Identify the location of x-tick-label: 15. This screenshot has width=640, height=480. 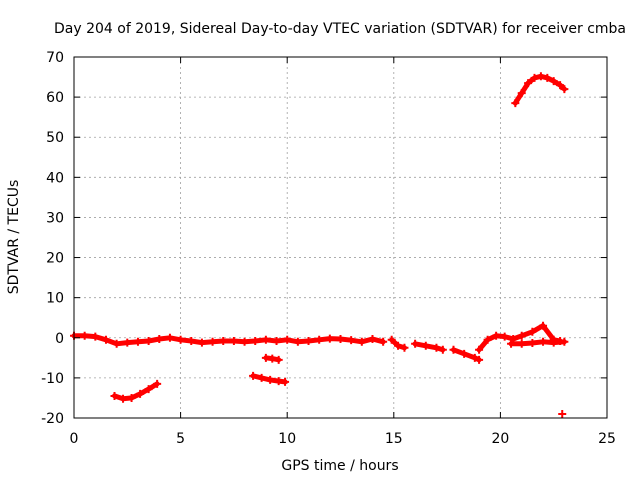
(394, 439).